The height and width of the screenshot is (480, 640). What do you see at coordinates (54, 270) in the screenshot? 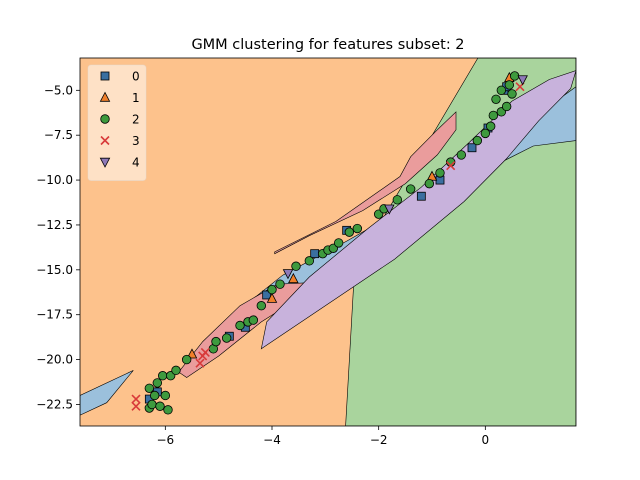
I see `y-tick-label: −15.0` at bounding box center [54, 270].